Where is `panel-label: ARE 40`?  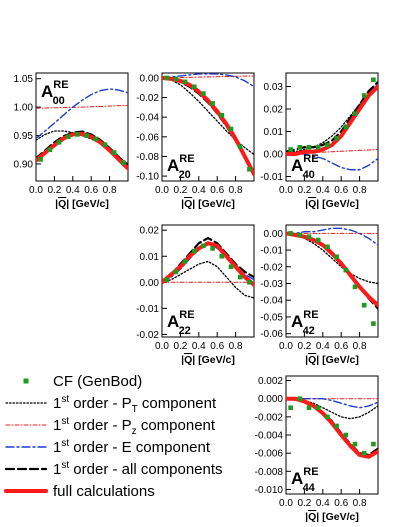
panel-label: ARE 40 is located at coordinates (305, 167).